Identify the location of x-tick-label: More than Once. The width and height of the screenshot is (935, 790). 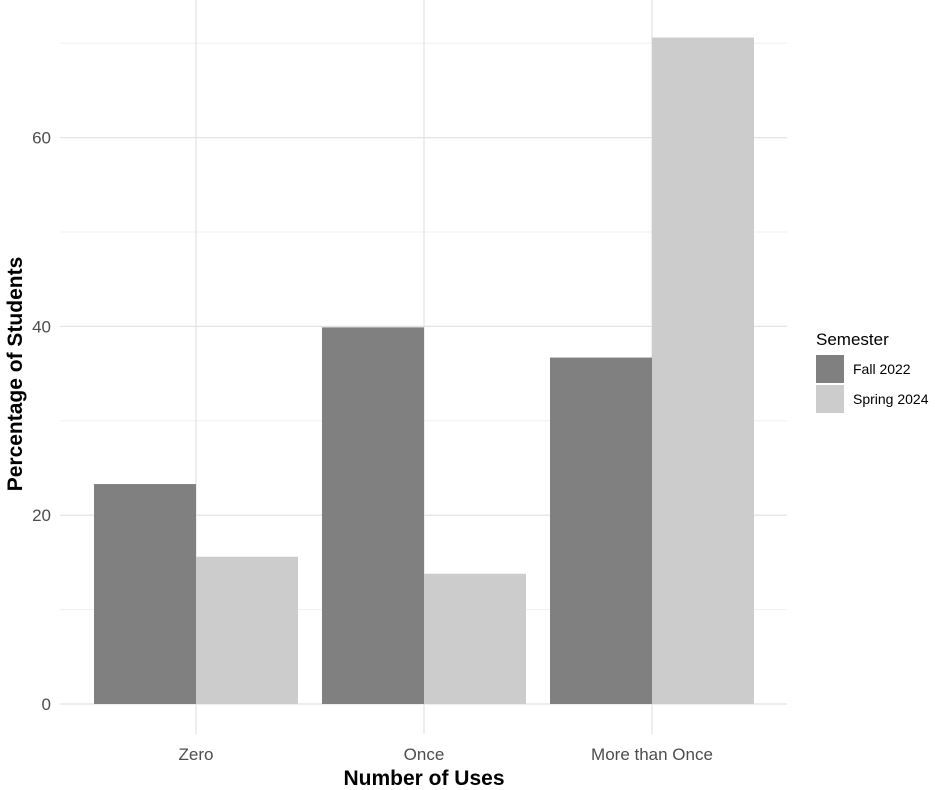
(652, 754).